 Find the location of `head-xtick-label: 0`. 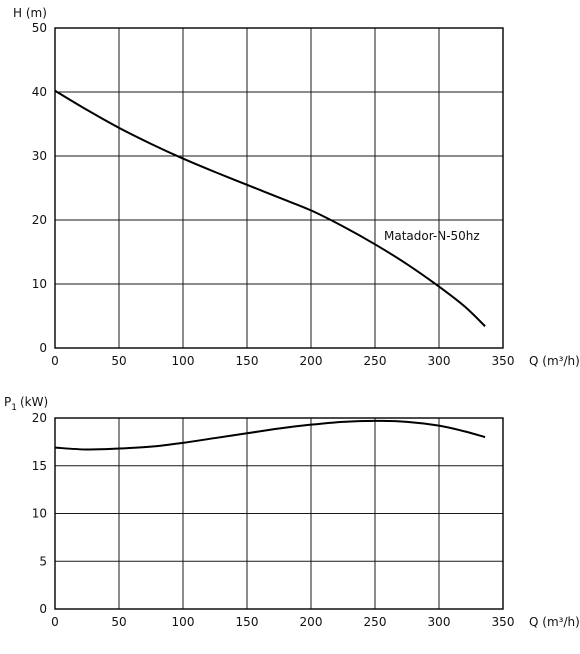

head-xtick-label: 0 is located at coordinates (55, 361).